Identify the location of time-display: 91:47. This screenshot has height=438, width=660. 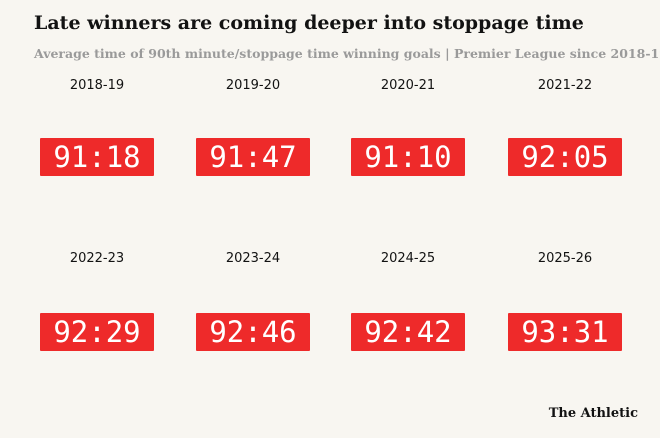
(253, 157).